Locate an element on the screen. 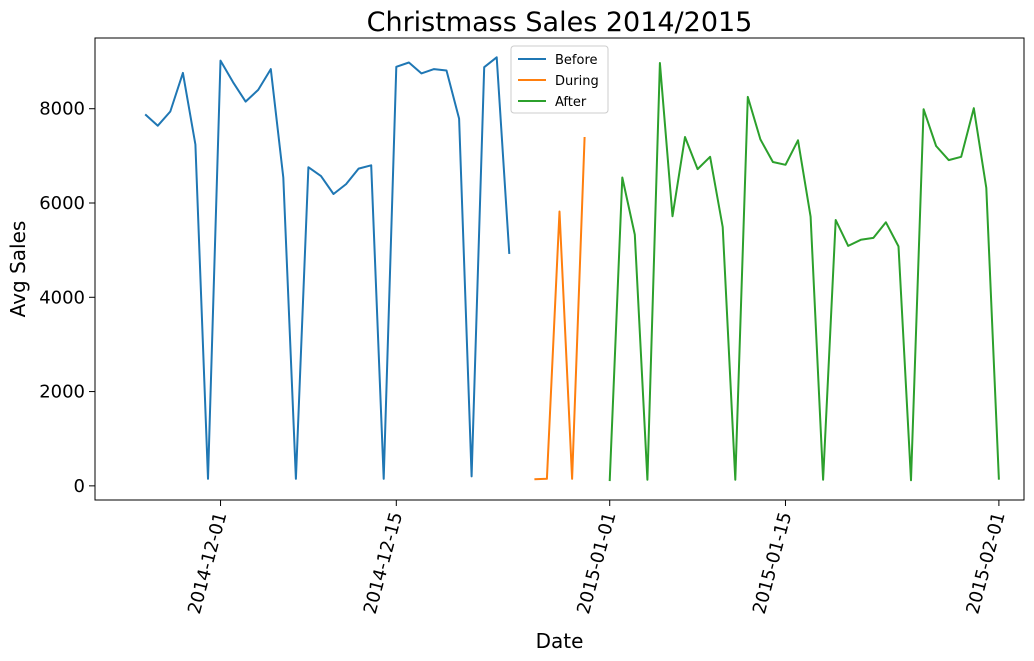 This screenshot has height=661, width=1034. legend-box is located at coordinates (559, 79).